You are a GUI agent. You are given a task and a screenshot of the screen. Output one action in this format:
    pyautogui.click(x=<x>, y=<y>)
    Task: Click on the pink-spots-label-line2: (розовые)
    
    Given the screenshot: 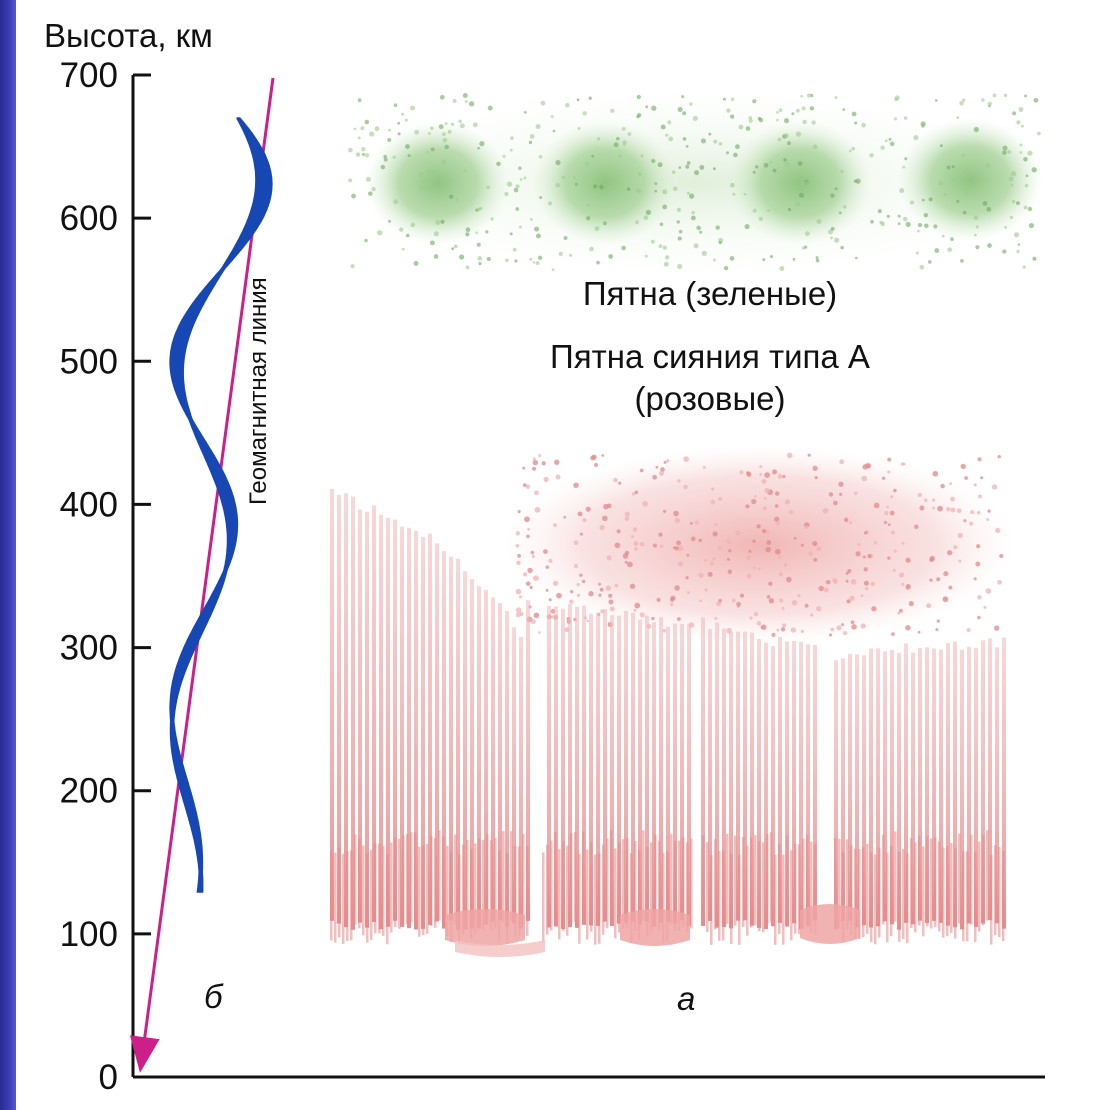 What is the action you would take?
    pyautogui.click(x=709, y=398)
    